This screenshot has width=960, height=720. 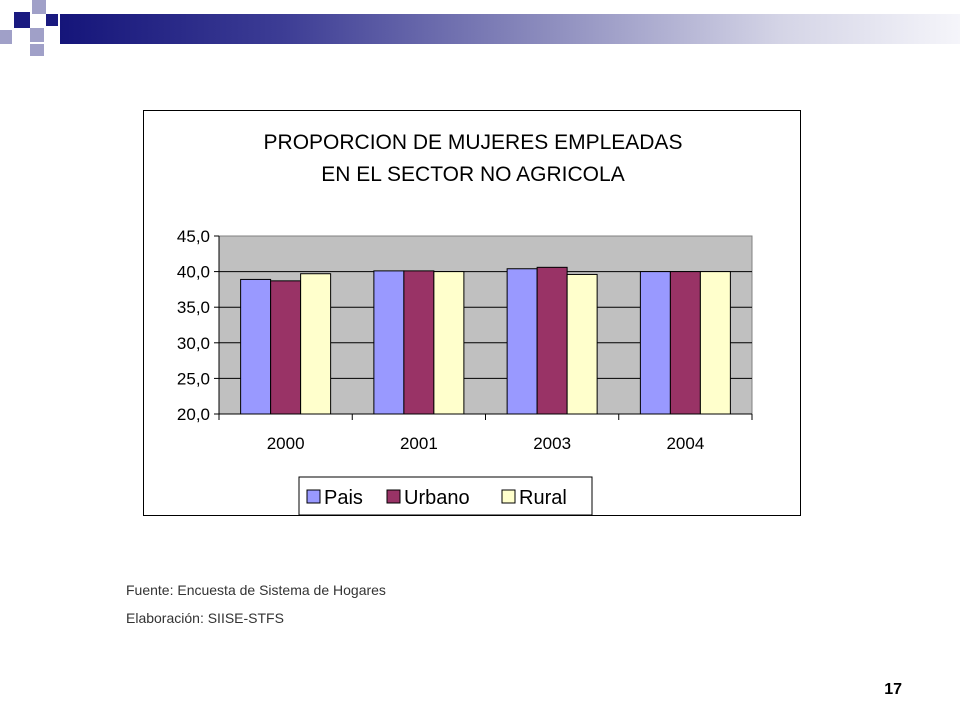 What do you see at coordinates (522, 341) in the screenshot?
I see `bar-pais-2003` at bounding box center [522, 341].